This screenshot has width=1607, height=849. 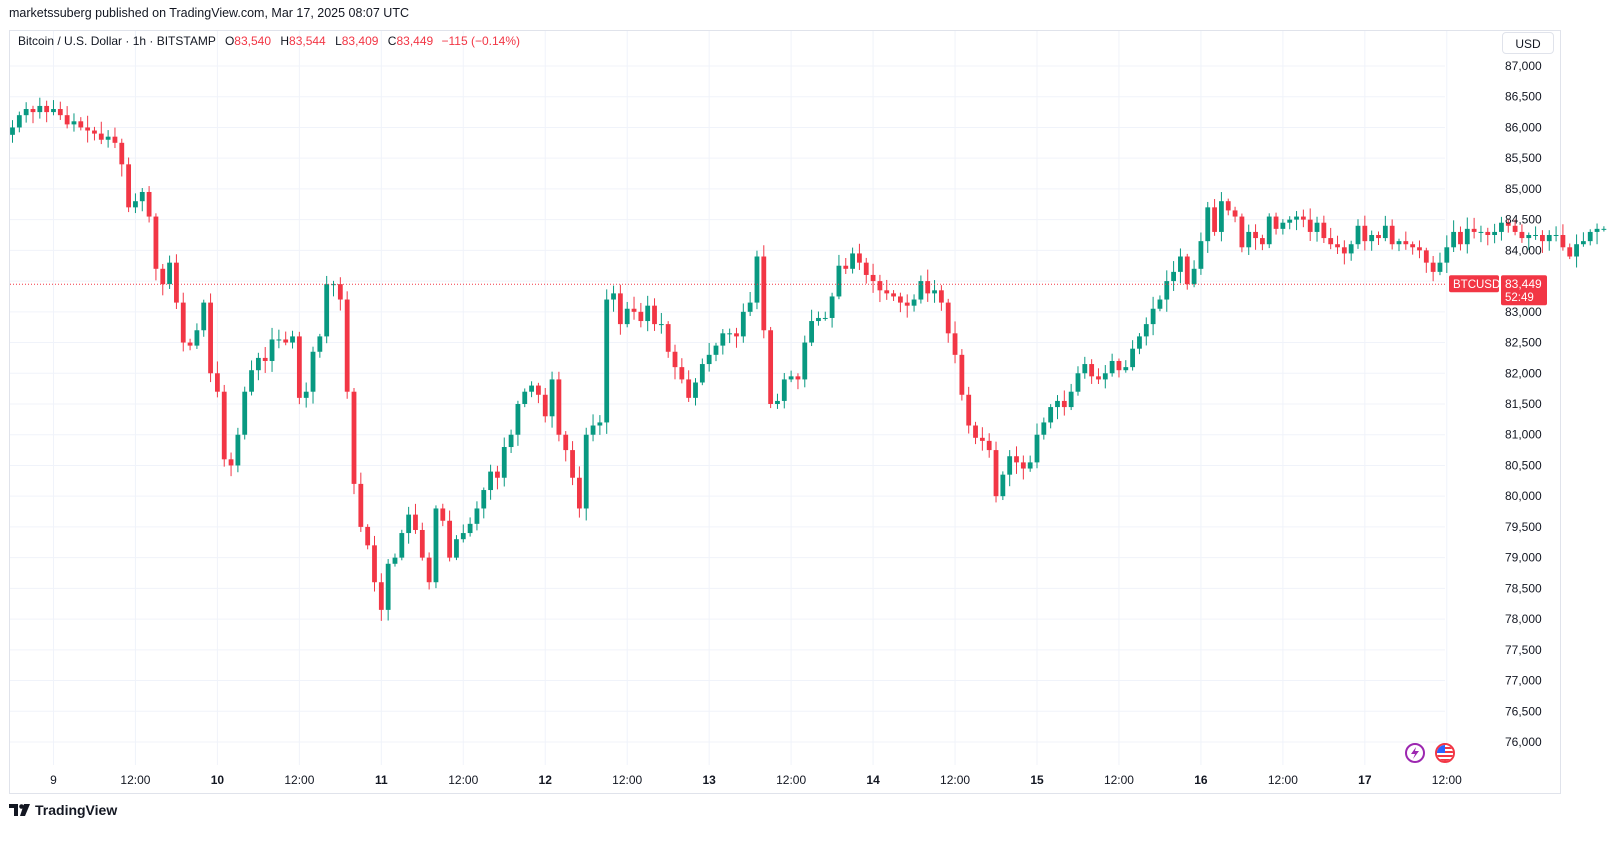 I want to click on us-flag-icon, so click(x=1445, y=753).